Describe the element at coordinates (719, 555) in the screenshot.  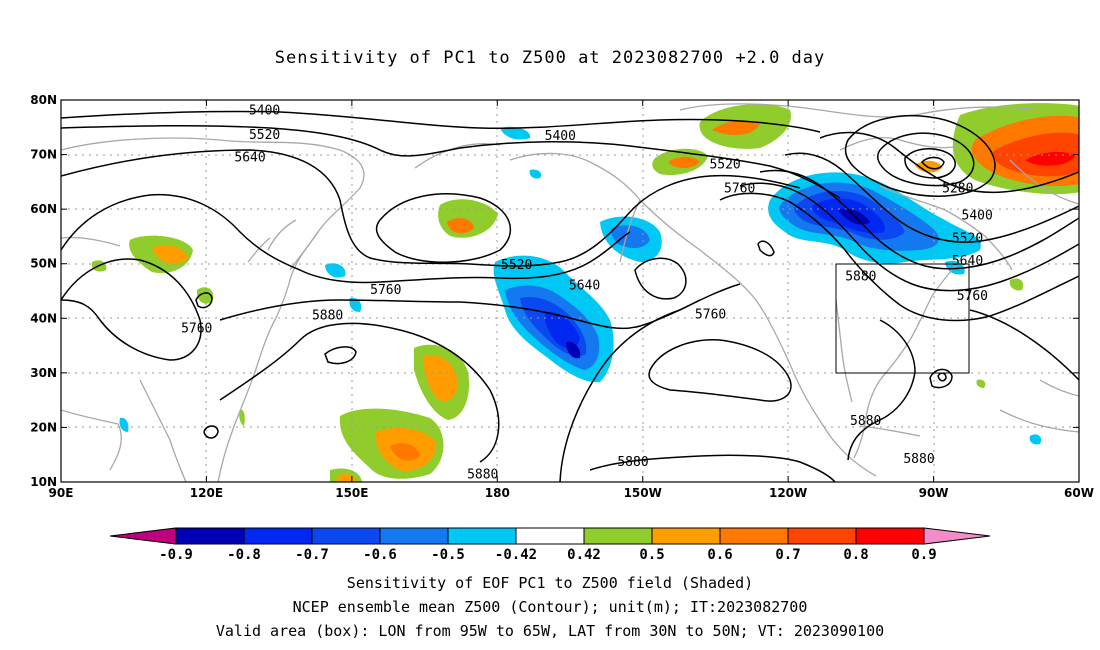
I see `colorbar-label: 0.6` at that location.